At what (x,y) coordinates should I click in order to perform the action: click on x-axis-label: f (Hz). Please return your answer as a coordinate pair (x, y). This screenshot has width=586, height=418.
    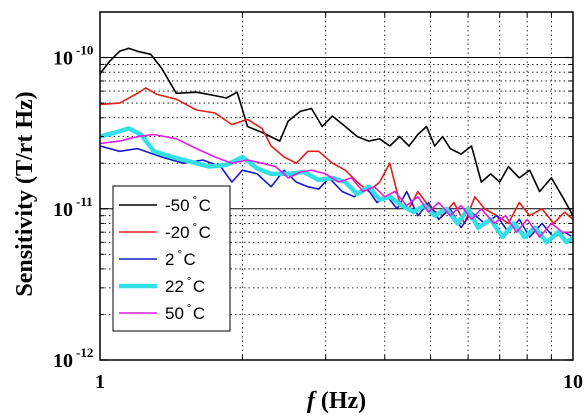
    Looking at the image, I should click on (336, 401).